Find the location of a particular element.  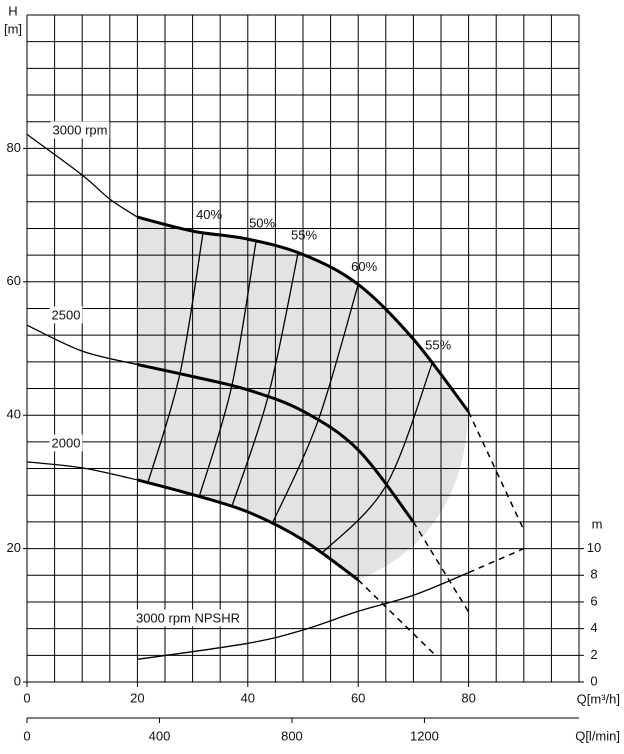

y2-tick-label: 8 is located at coordinates (593, 574).